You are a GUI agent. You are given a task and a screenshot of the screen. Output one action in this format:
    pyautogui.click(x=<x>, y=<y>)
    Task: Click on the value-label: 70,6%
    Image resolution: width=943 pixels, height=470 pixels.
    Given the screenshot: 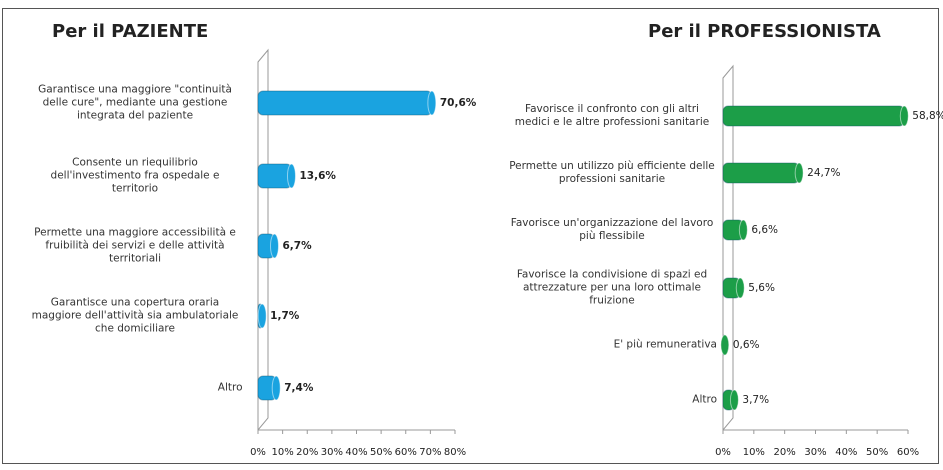 What is the action you would take?
    pyautogui.click(x=458, y=103)
    